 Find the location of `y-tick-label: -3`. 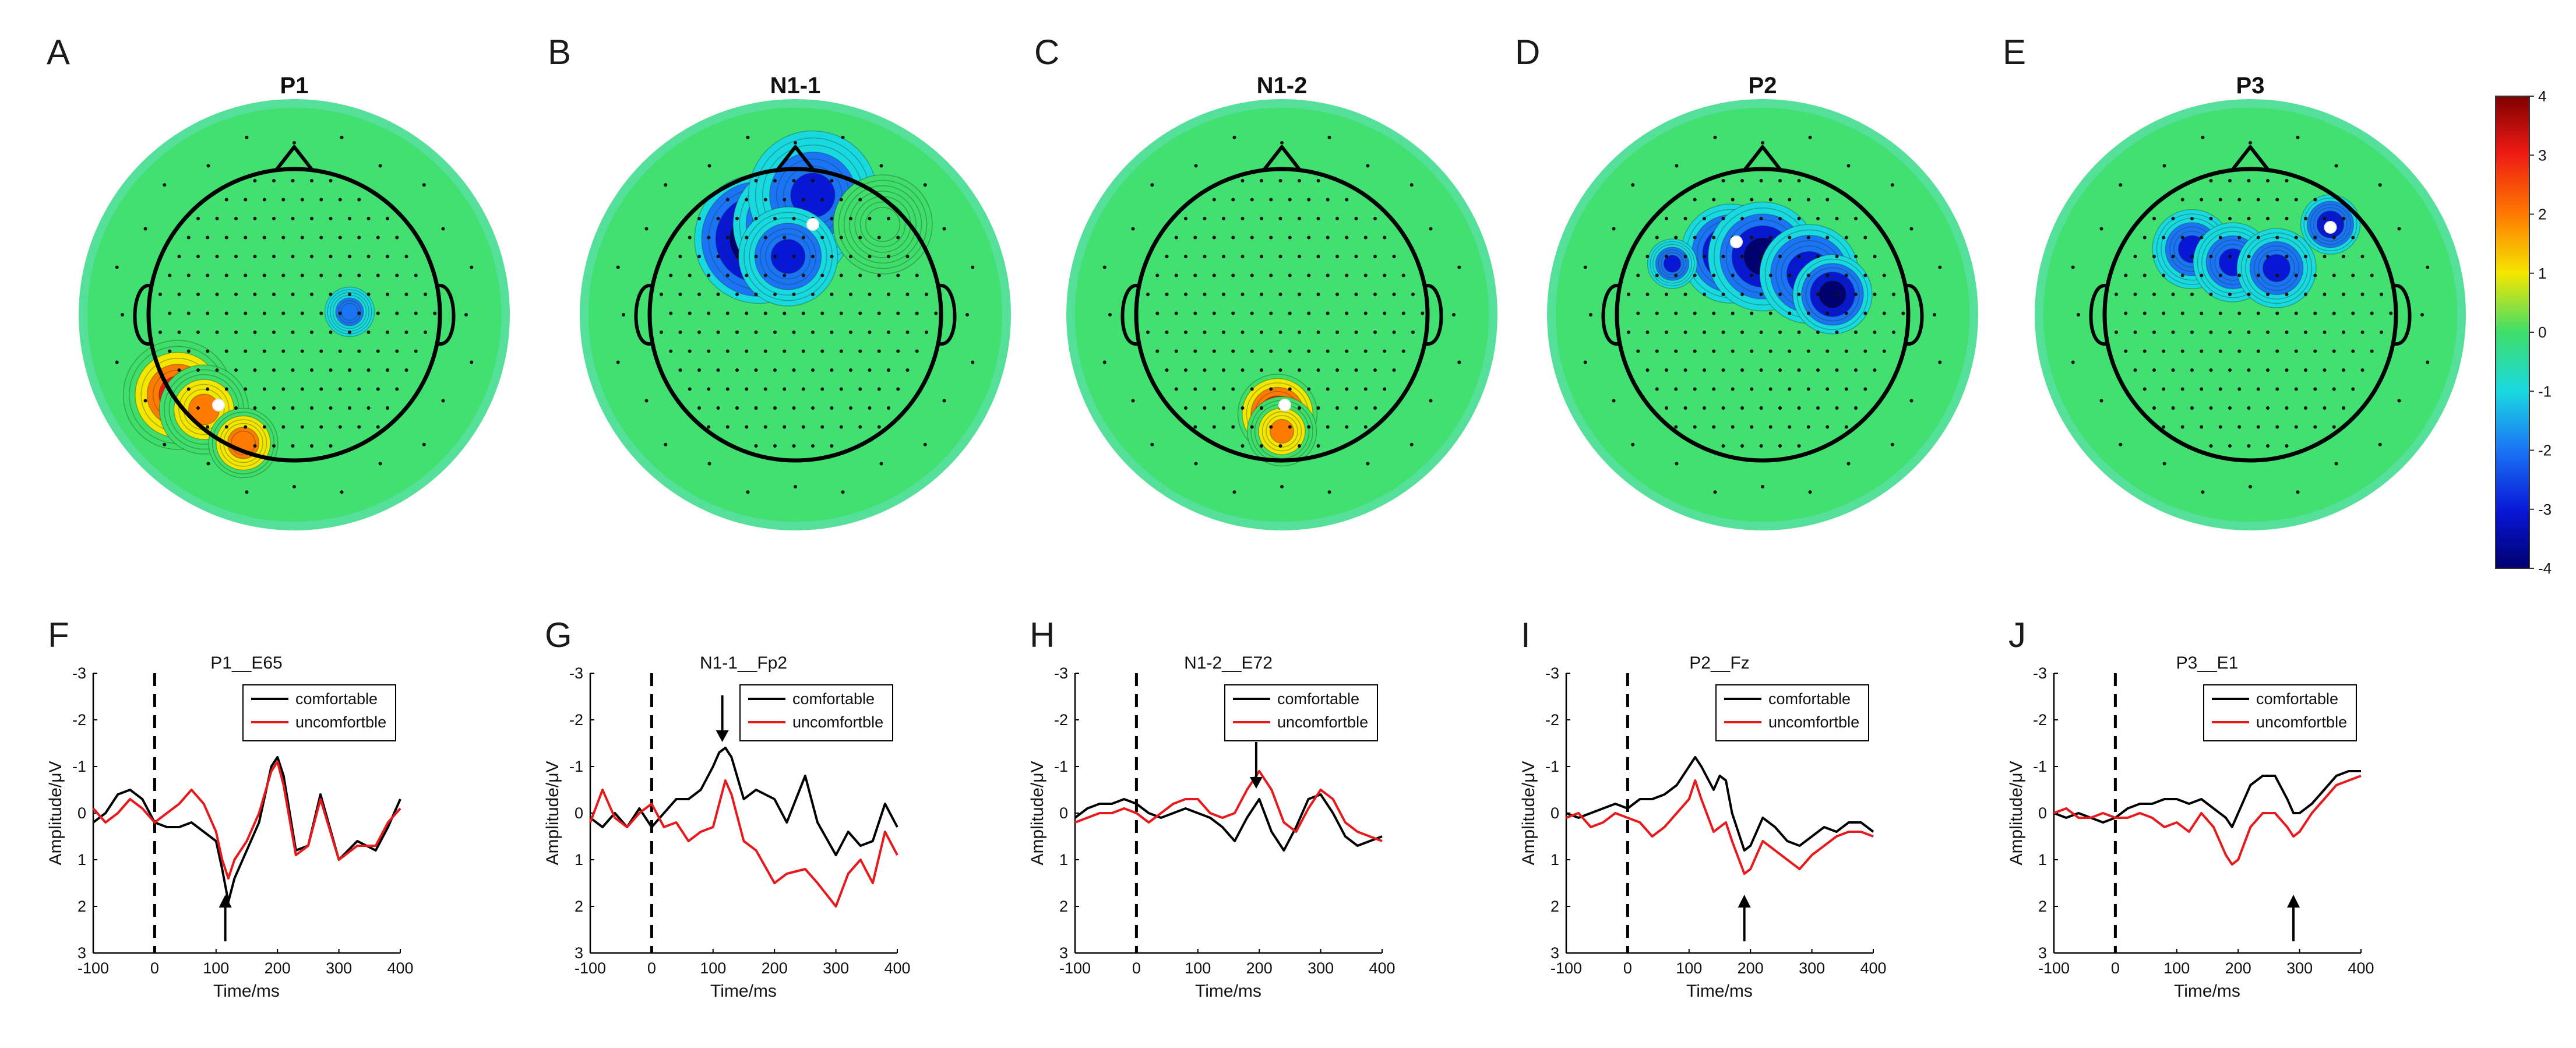

y-tick-label: -3 is located at coordinates (1552, 673).